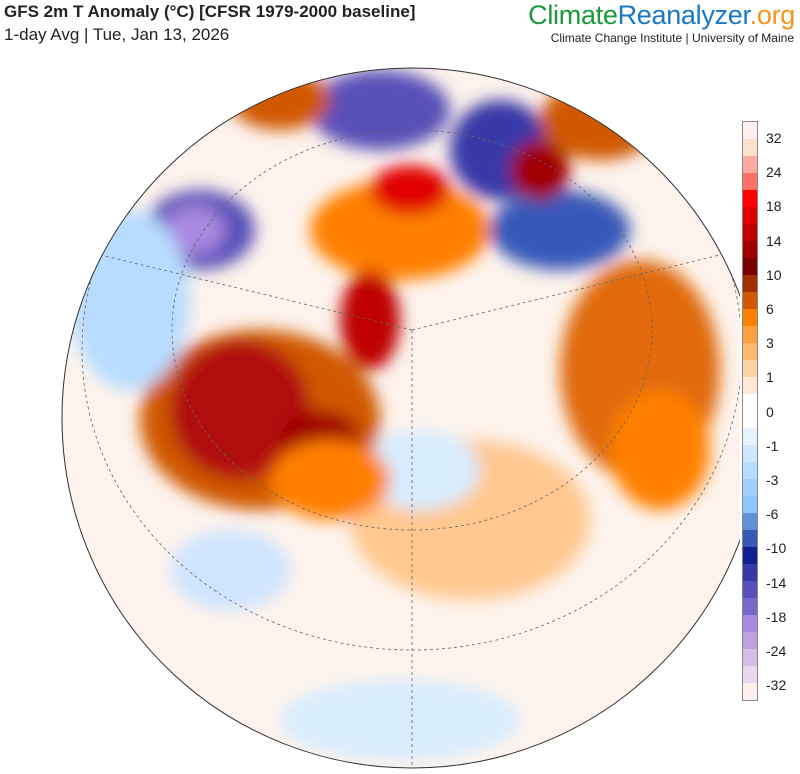 This screenshot has height=774, width=800. What do you see at coordinates (770, 343) in the screenshot?
I see `colorbar-label: 3` at bounding box center [770, 343].